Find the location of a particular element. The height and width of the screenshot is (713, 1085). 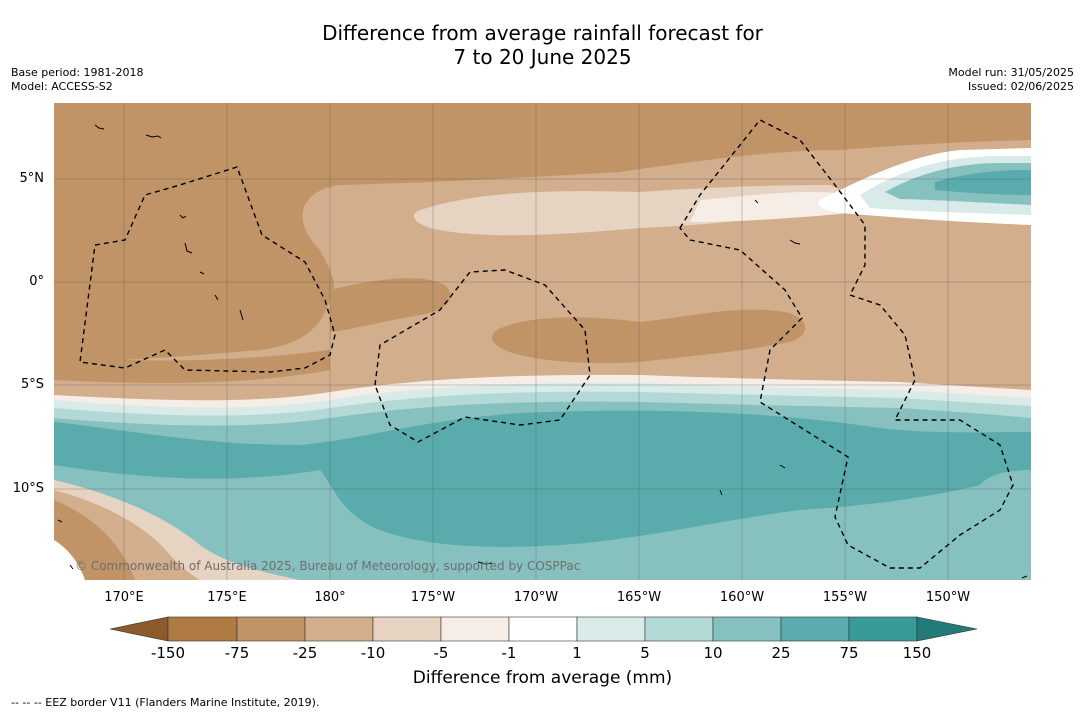

colorbar-tick: -75 is located at coordinates (237, 653).